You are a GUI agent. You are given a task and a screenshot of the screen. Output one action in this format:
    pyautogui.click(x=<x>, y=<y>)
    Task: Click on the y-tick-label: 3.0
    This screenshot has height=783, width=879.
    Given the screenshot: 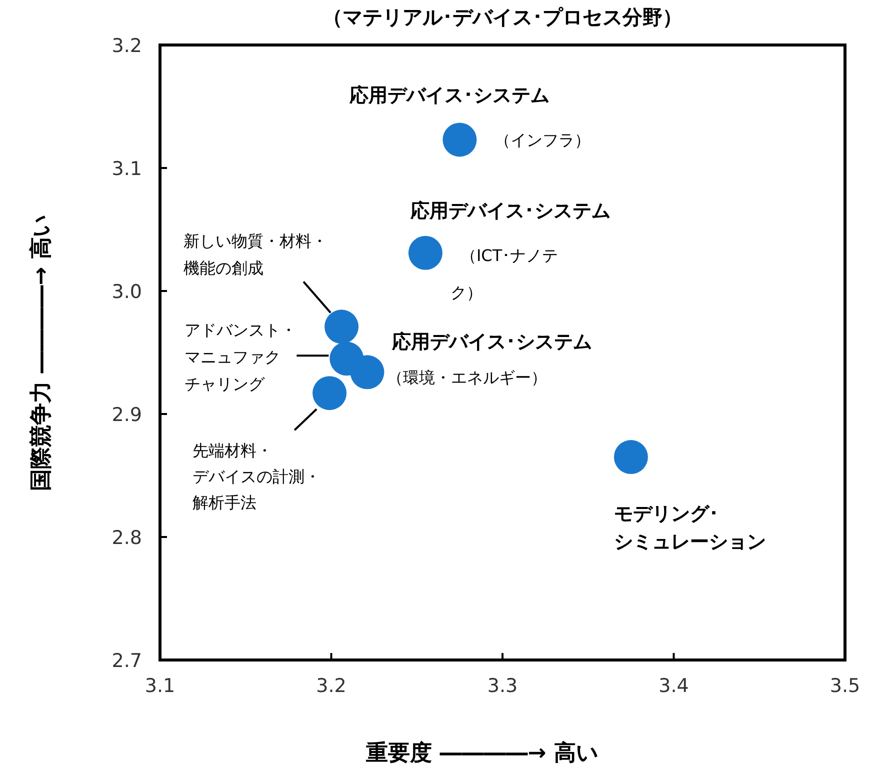 What is the action you would take?
    pyautogui.click(x=127, y=292)
    